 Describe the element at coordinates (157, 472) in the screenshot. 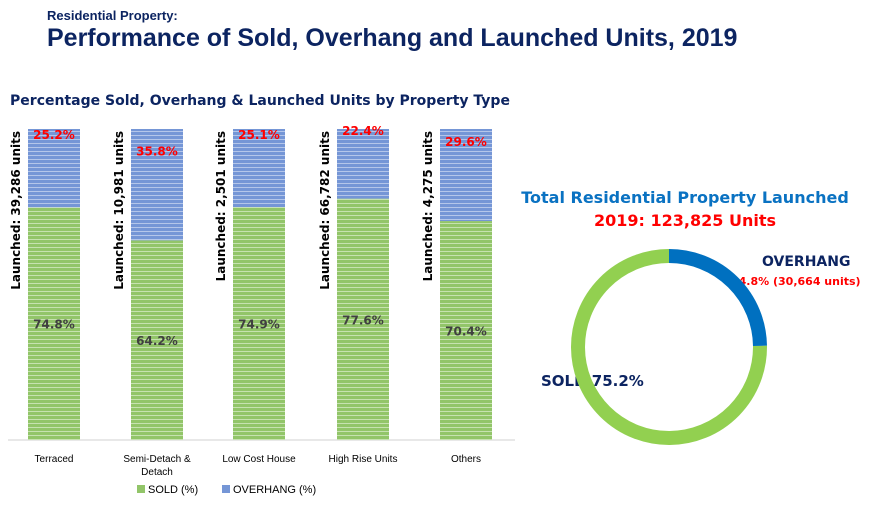

I see `category-tick-label: Detach` at that location.